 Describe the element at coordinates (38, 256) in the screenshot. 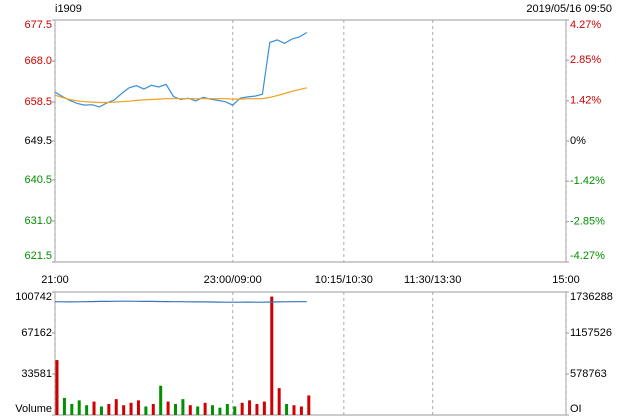

I see `y-tick-label: 621.5` at that location.